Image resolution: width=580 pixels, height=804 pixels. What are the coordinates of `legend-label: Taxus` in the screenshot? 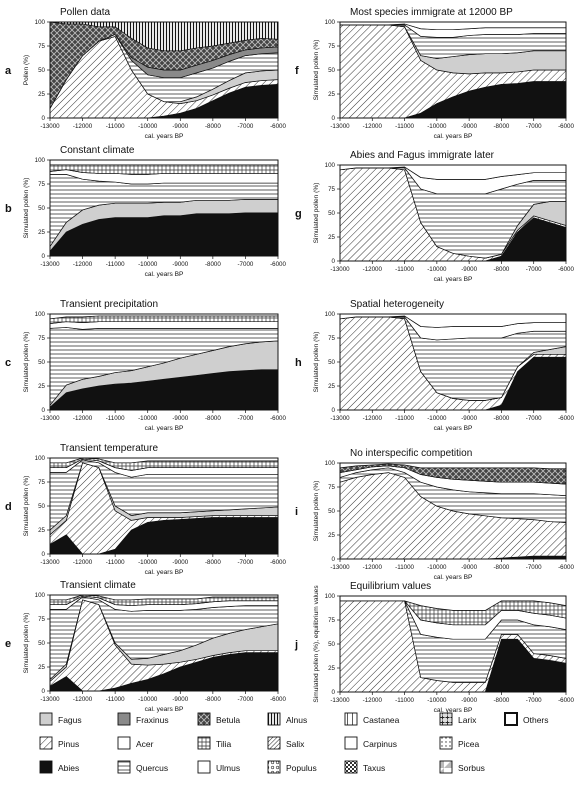 It's located at (374, 768).